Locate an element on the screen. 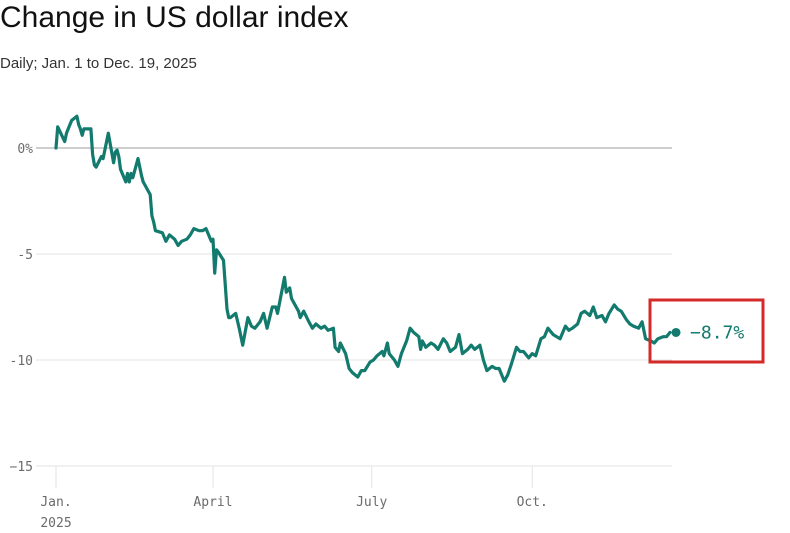 The height and width of the screenshot is (533, 790). y-tick-label: -10 is located at coordinates (21, 361).